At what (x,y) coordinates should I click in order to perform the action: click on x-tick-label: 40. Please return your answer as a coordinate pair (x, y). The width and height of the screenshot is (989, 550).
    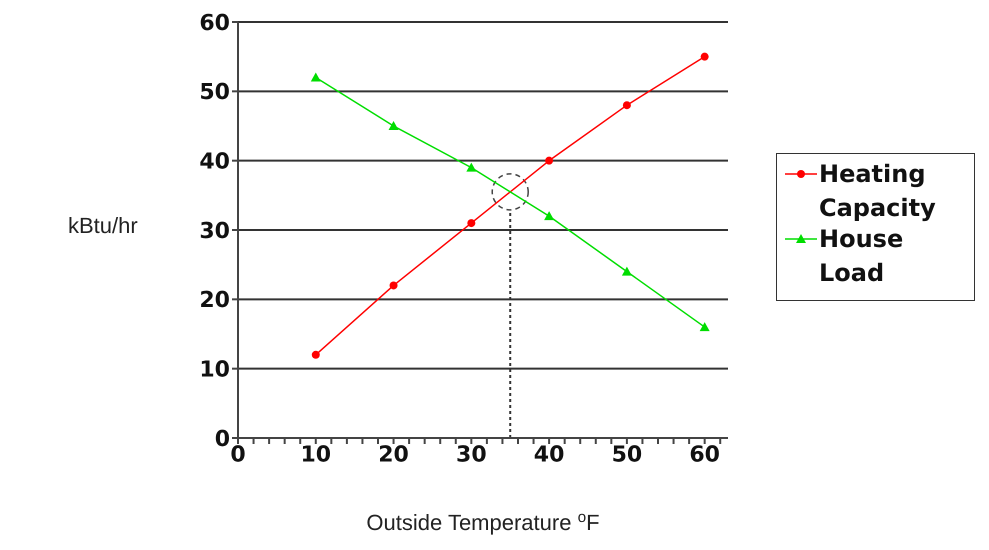
    Looking at the image, I should click on (549, 455).